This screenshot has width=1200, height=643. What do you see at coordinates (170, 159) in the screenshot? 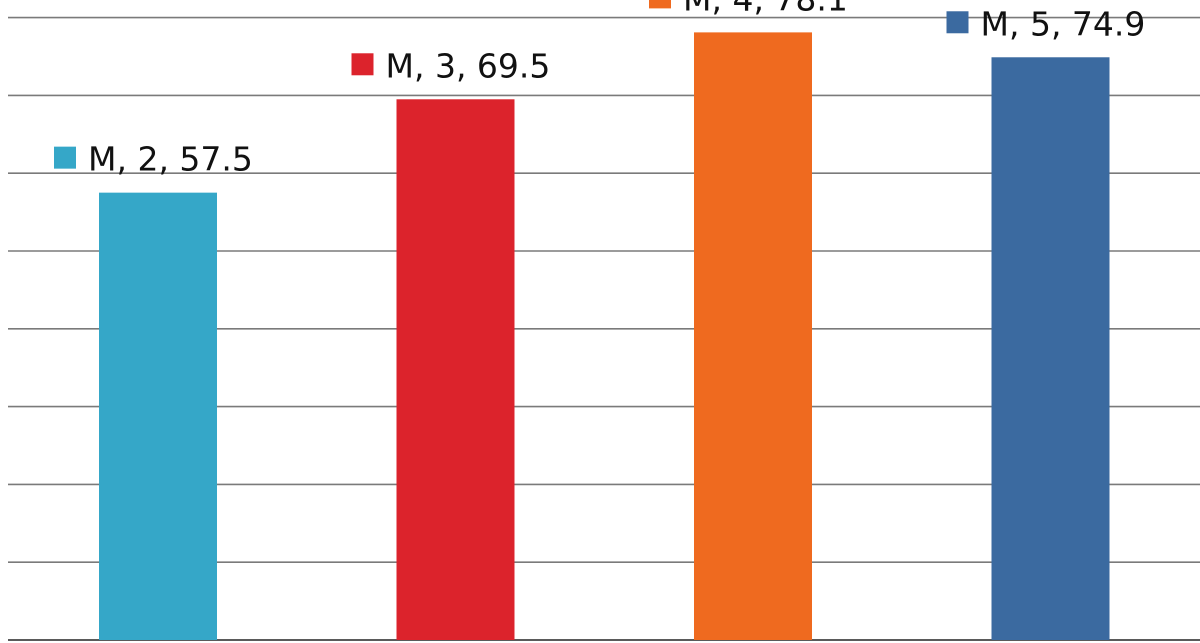
I see `data-label-1: M, 2, 57.5` at bounding box center [170, 159].